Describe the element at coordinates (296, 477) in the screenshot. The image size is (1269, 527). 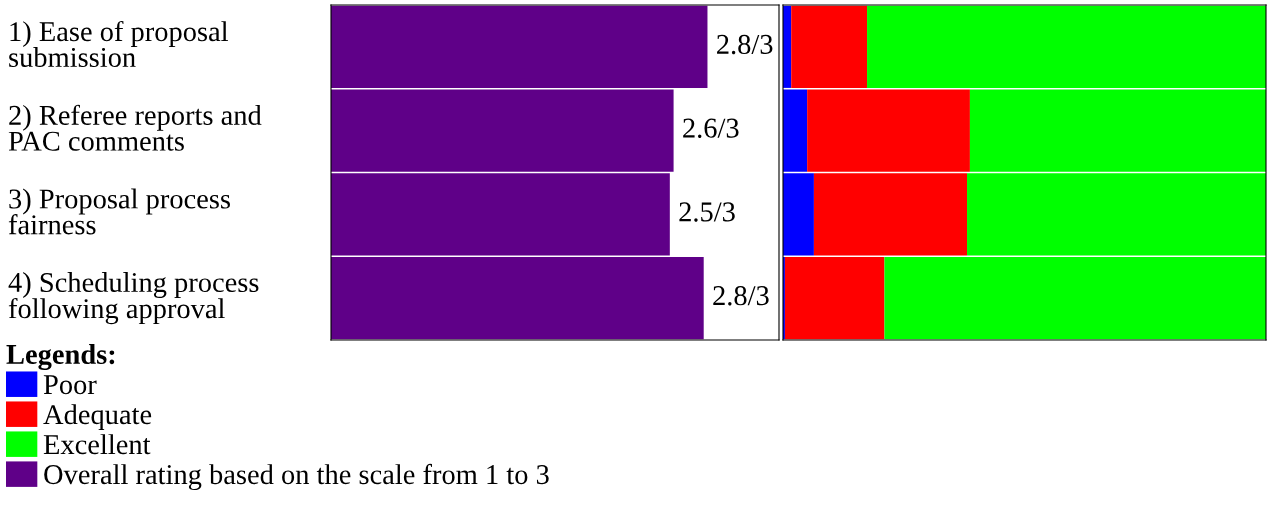
I see `legend-label: Overall rating based on the scale from 1 to 3` at that location.